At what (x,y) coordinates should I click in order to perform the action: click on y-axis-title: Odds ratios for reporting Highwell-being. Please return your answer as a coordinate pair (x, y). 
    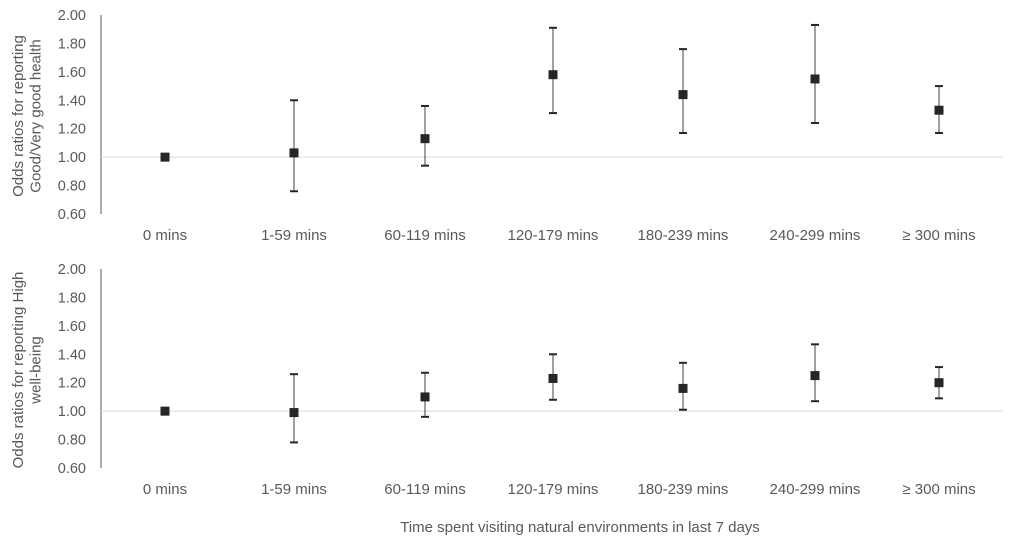
    Looking at the image, I should click on (27, 370).